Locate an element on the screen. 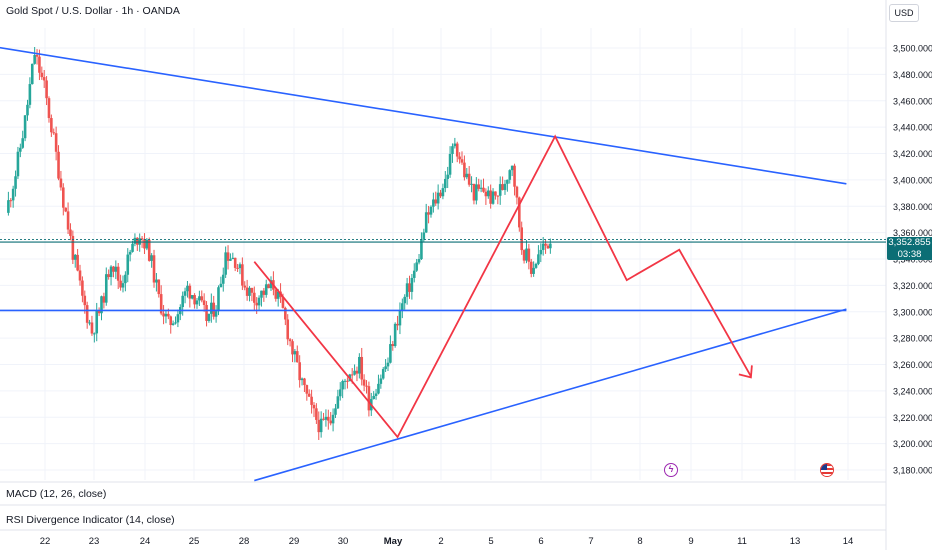 The width and height of the screenshot is (932, 550). rsi-indicator-label: RSI Divergence Indicator (14, close) is located at coordinates (90, 520).